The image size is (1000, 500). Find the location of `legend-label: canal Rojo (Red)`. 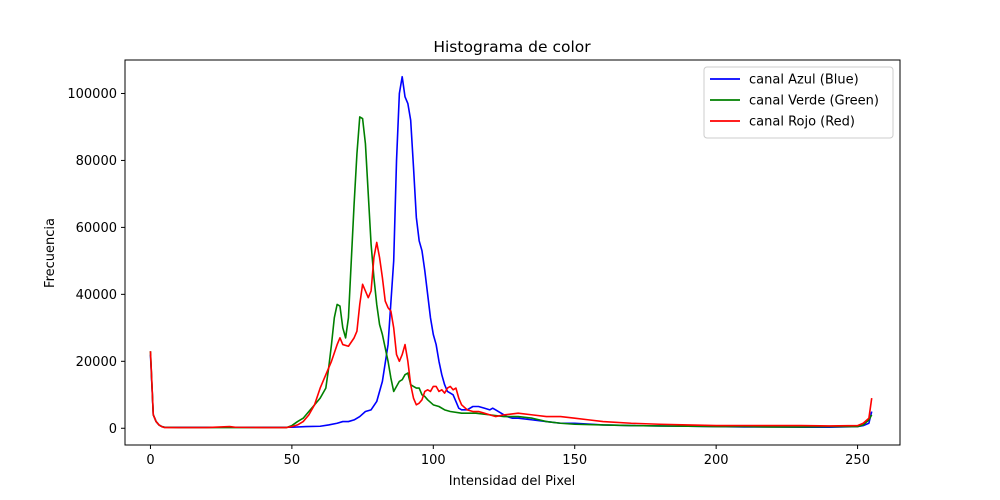

legend-label: canal Rojo (Red) is located at coordinates (802, 122).